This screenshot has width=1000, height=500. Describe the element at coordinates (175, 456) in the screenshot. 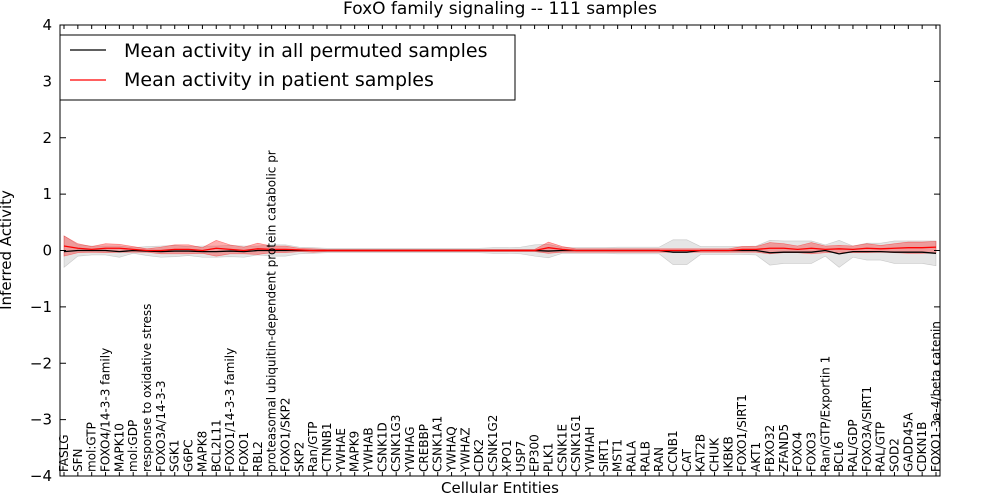

I see `x-category-label: SGK1` at that location.